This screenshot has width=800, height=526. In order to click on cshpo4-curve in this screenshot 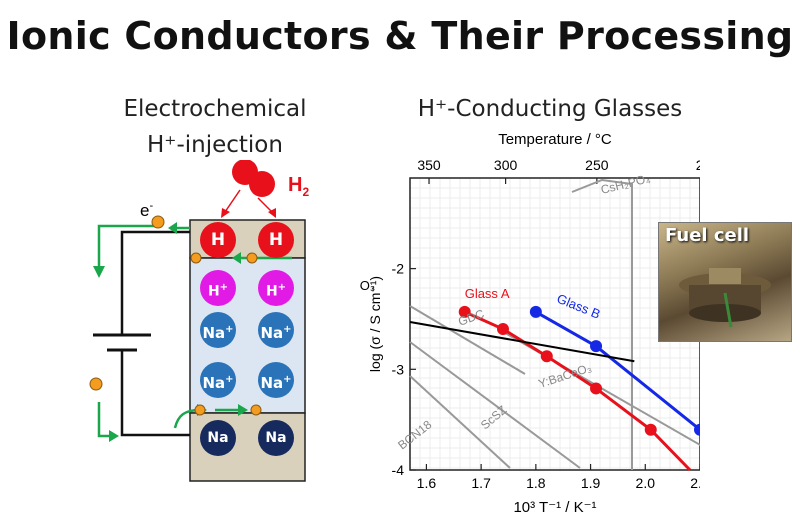, I will do `click(602, 324)`.